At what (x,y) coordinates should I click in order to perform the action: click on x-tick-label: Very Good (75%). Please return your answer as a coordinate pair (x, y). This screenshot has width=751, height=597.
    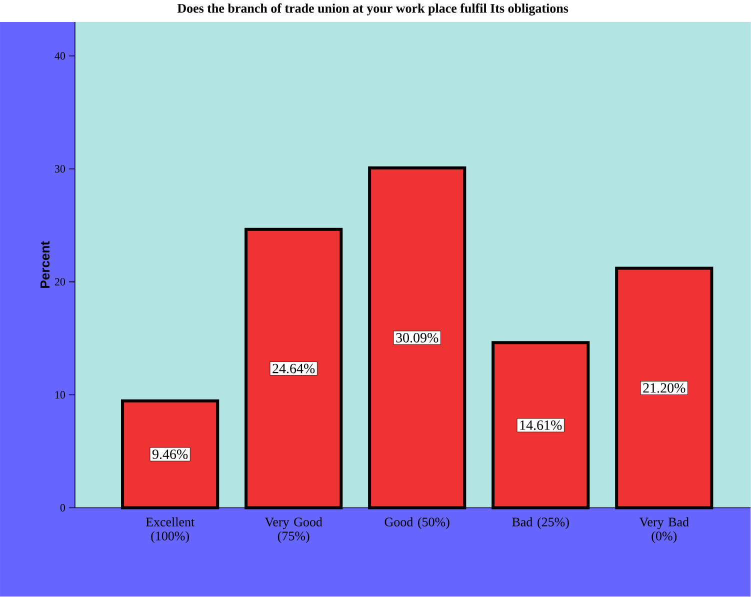
    Looking at the image, I should click on (293, 530).